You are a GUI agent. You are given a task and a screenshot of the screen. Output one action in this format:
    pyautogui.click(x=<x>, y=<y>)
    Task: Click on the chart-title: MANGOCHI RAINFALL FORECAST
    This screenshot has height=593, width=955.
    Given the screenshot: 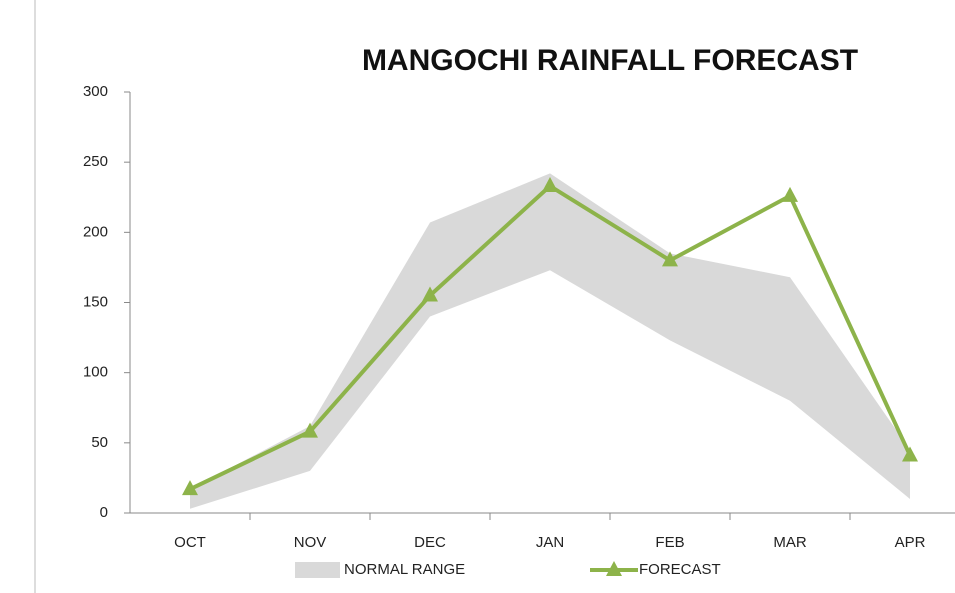 What is the action you would take?
    pyautogui.click(x=610, y=60)
    